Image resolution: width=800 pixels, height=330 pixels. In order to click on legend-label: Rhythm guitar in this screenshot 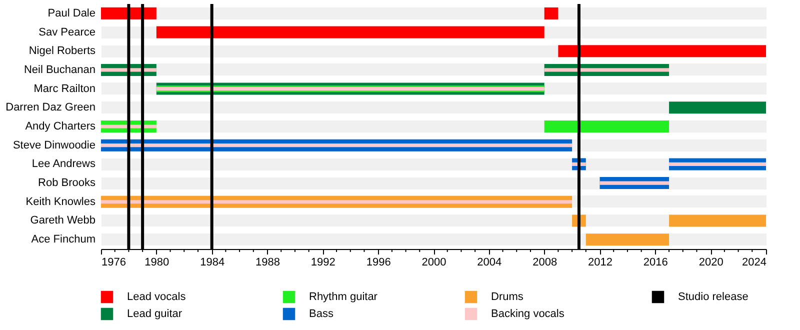, I will do `click(343, 297)`.